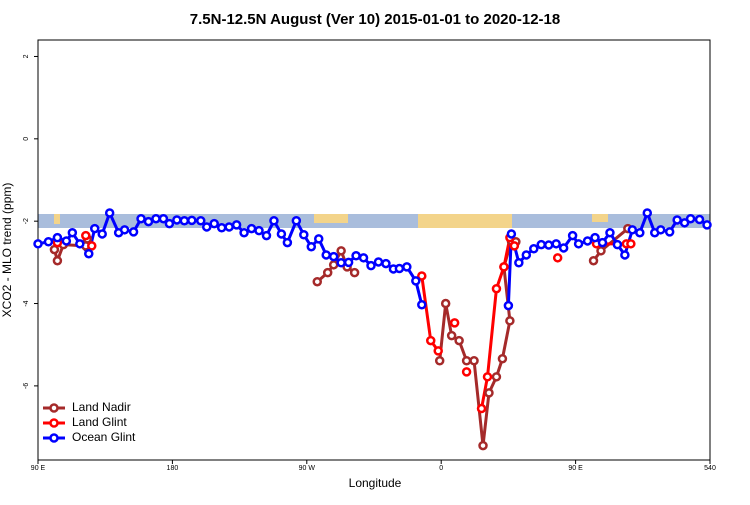 The image size is (750, 505). I want to click on x-tick-label: 90 W, so click(307, 468).